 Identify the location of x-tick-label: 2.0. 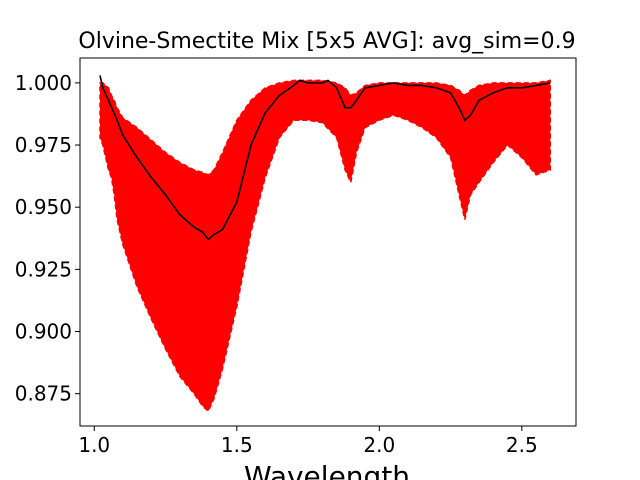
(379, 445).